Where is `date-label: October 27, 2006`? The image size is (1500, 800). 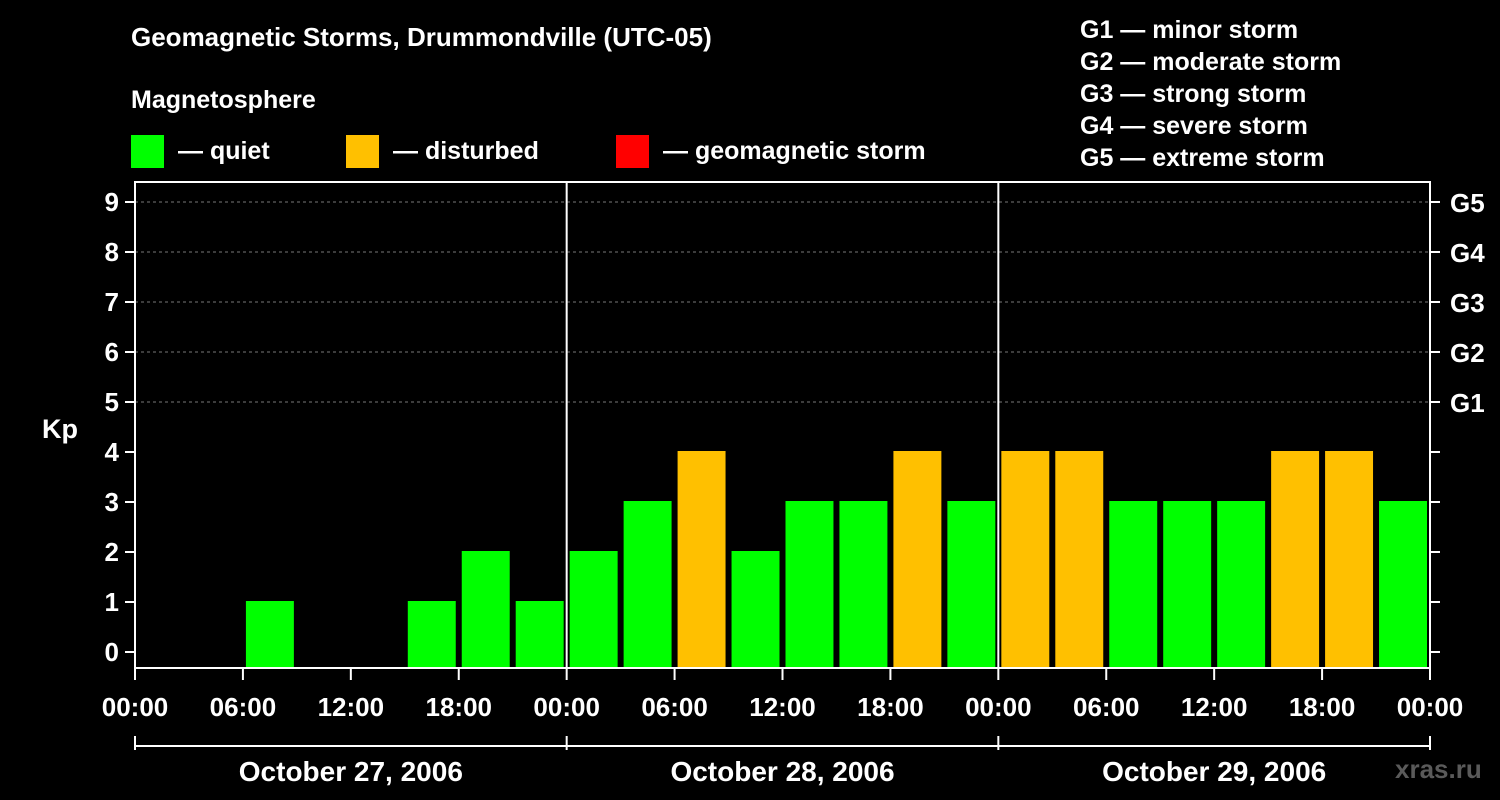
date-label: October 27, 2006 is located at coordinates (351, 771).